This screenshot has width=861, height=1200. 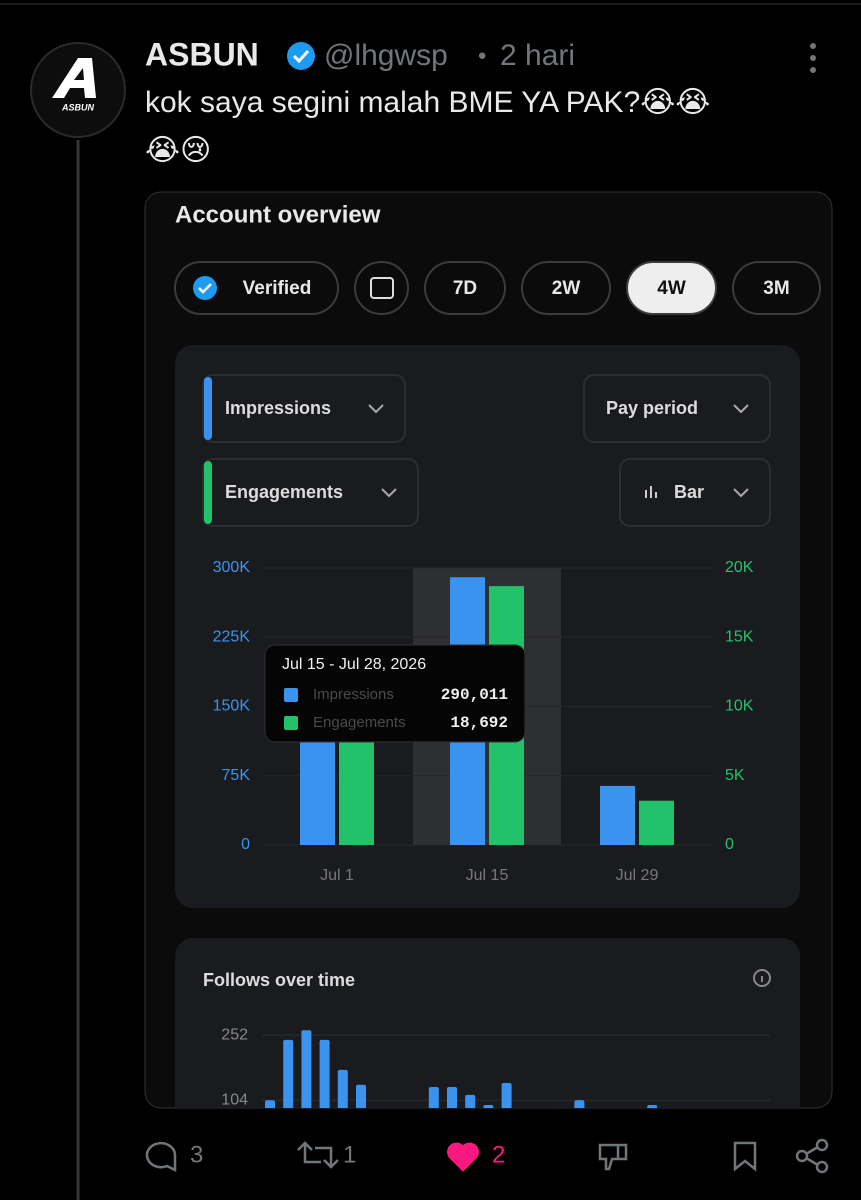 I want to click on y-tick-label: 150K, so click(x=232, y=706).